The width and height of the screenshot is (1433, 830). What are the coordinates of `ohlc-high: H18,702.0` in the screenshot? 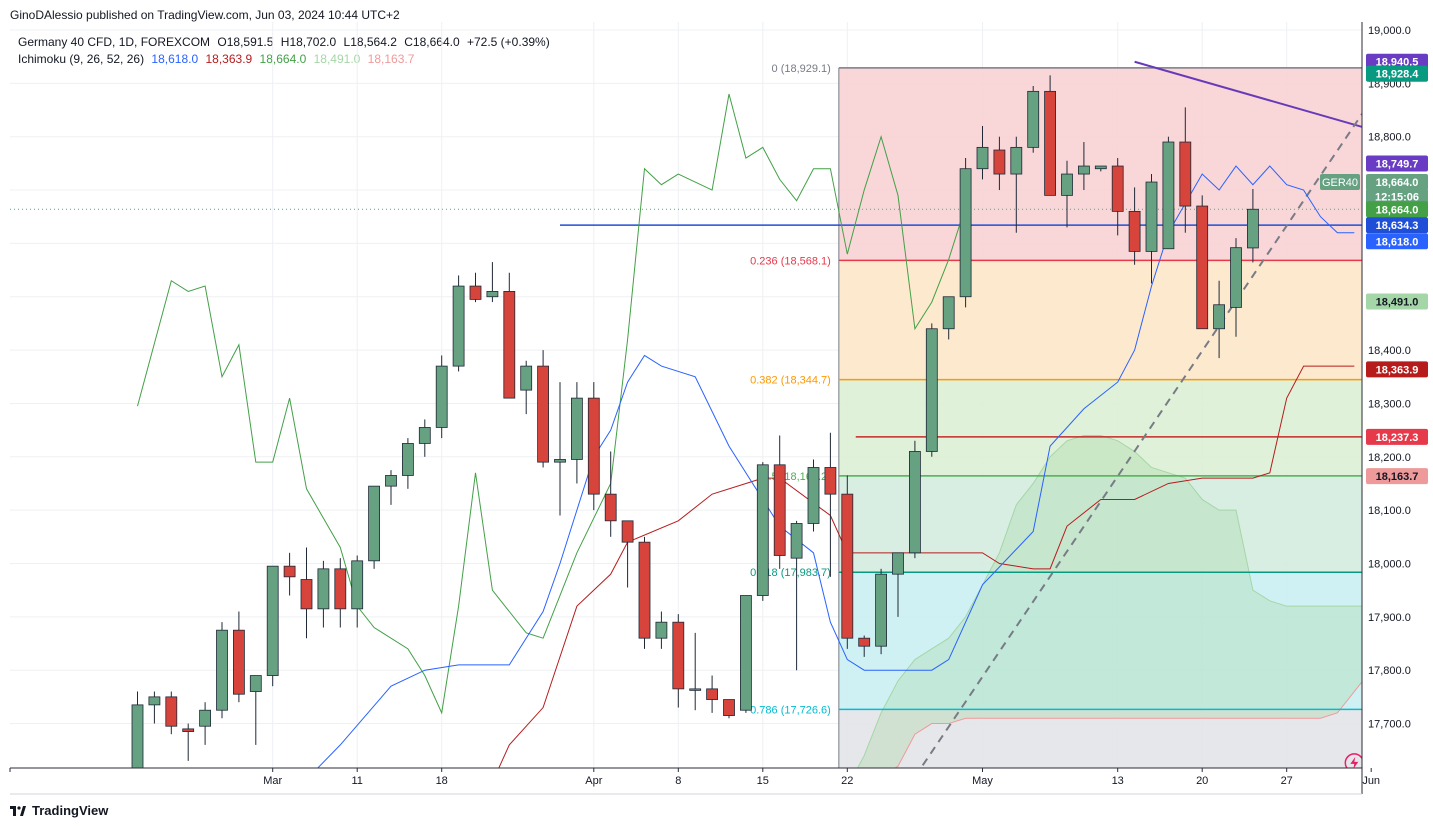 It's located at (308, 42).